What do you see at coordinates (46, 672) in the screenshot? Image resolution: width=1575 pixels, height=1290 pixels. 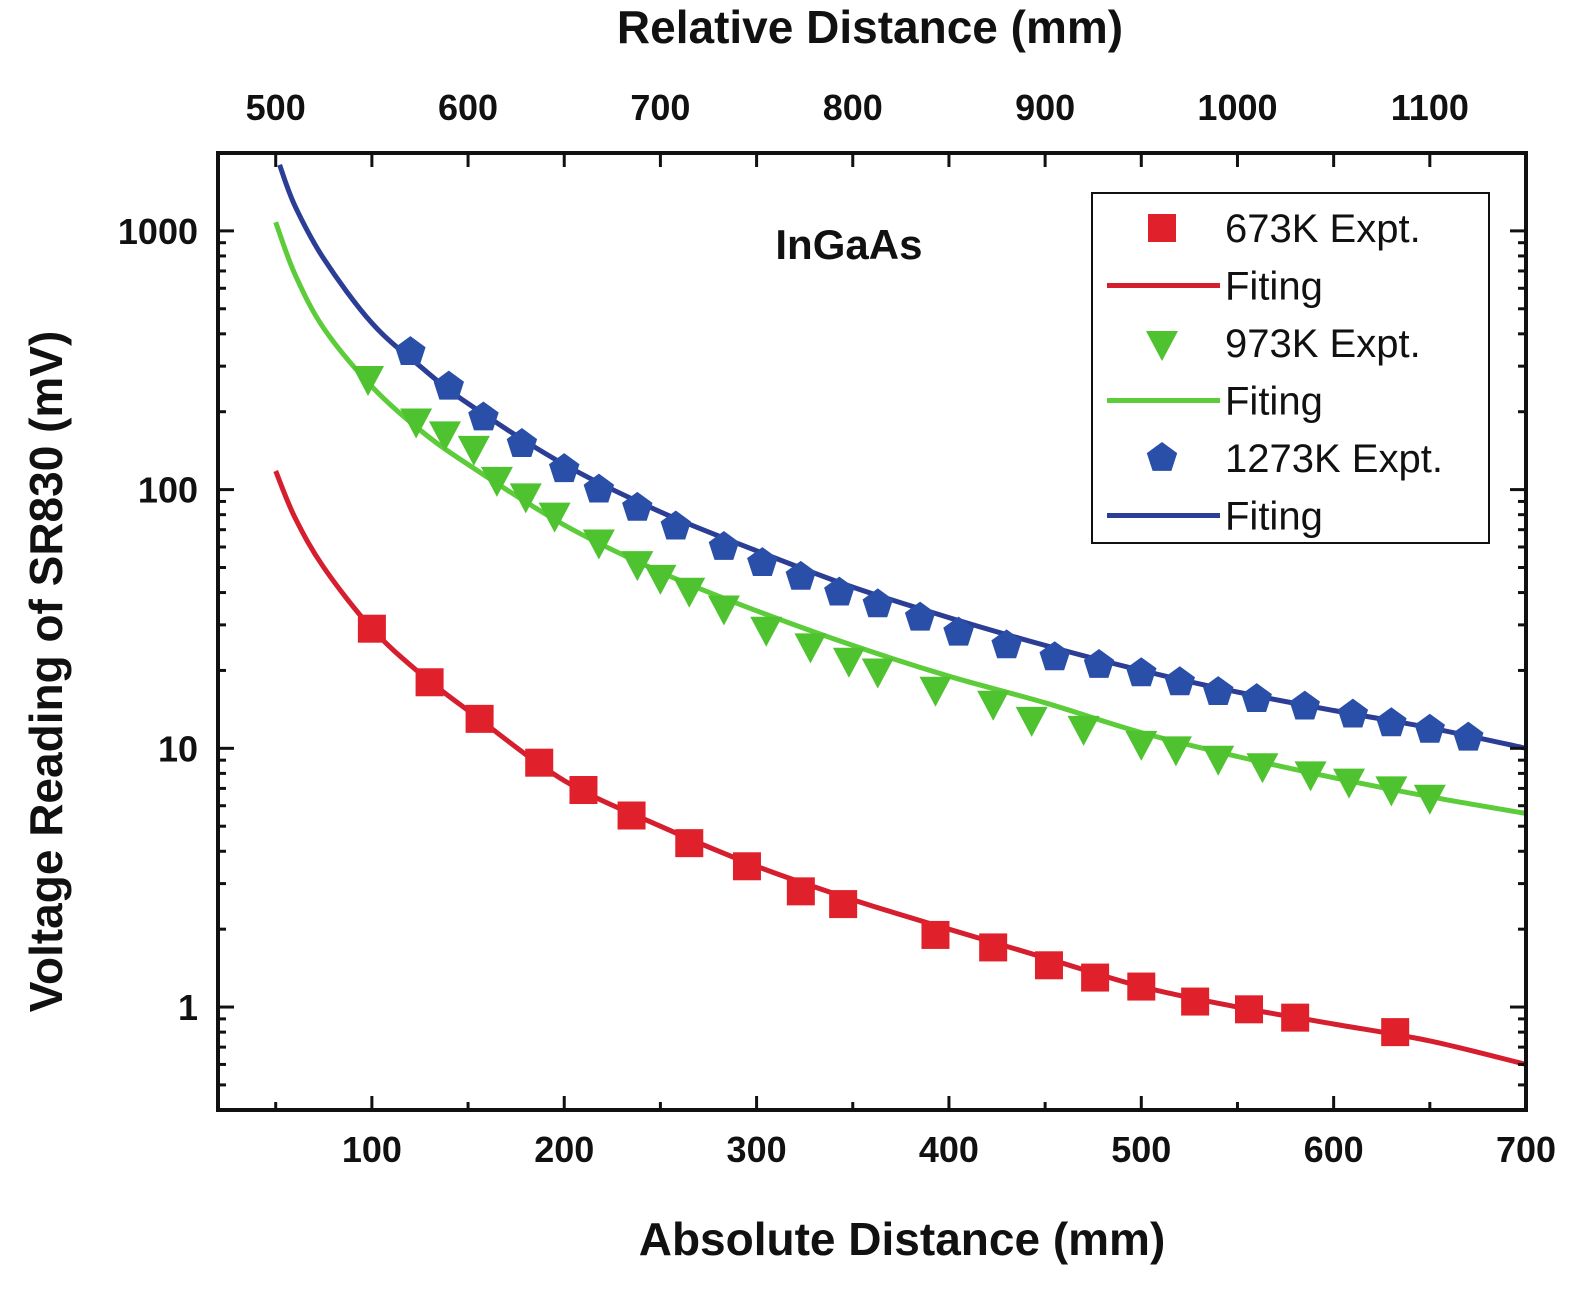 I see `y-axis-title: Voltage Reading of SR830 (mV)` at bounding box center [46, 672].